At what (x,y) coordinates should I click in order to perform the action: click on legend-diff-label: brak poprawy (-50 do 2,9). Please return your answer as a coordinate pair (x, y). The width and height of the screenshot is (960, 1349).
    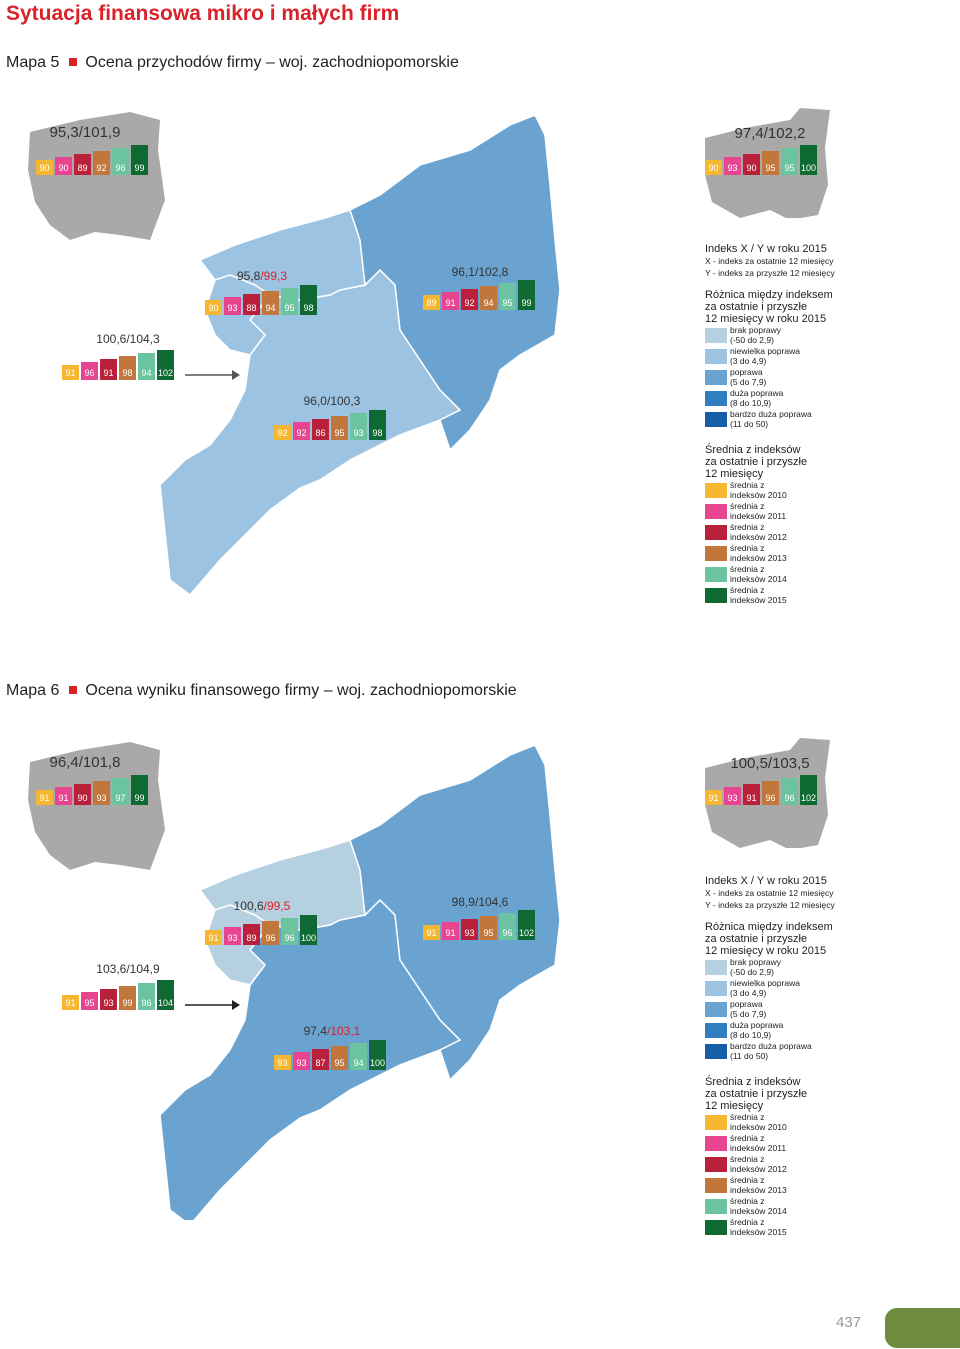
    Looking at the image, I should click on (756, 967).